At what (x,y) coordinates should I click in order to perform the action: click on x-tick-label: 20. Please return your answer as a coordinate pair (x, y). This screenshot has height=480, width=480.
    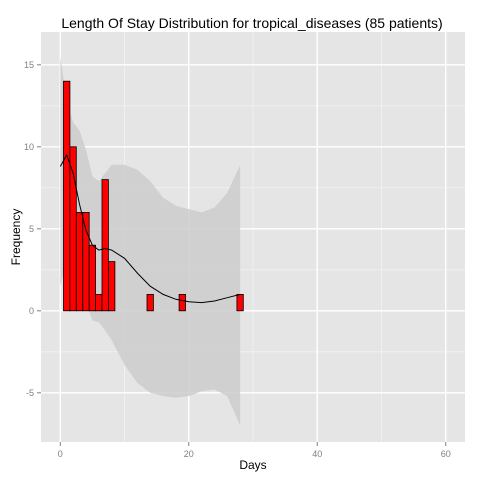
    Looking at the image, I should click on (189, 454).